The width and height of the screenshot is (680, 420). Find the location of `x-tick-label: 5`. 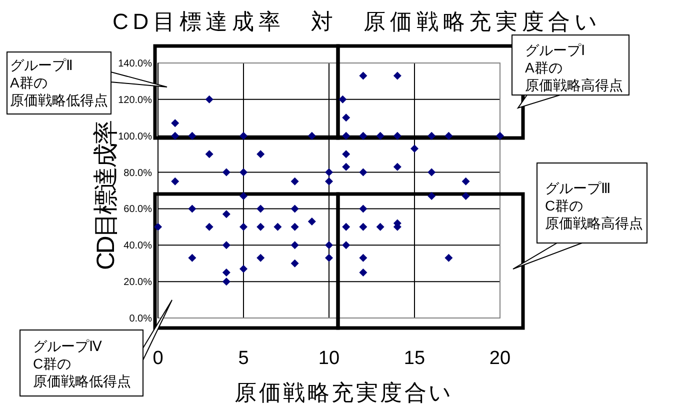

x-tick-label: 5 is located at coordinates (243, 358).